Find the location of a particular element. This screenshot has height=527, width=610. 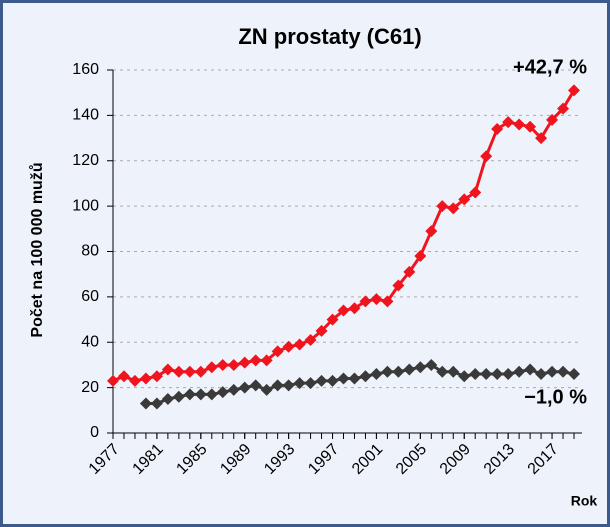

y-tick-label: 160 is located at coordinates (85, 69).